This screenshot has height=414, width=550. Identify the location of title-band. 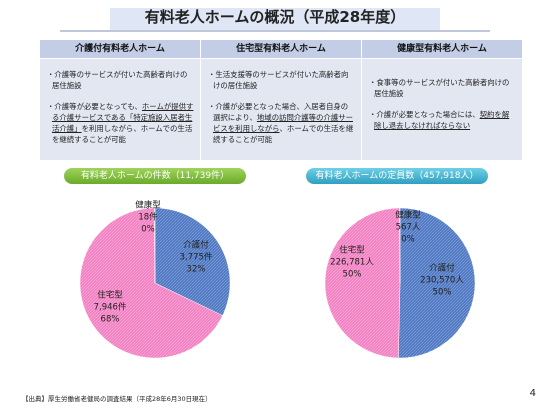
(275, 19).